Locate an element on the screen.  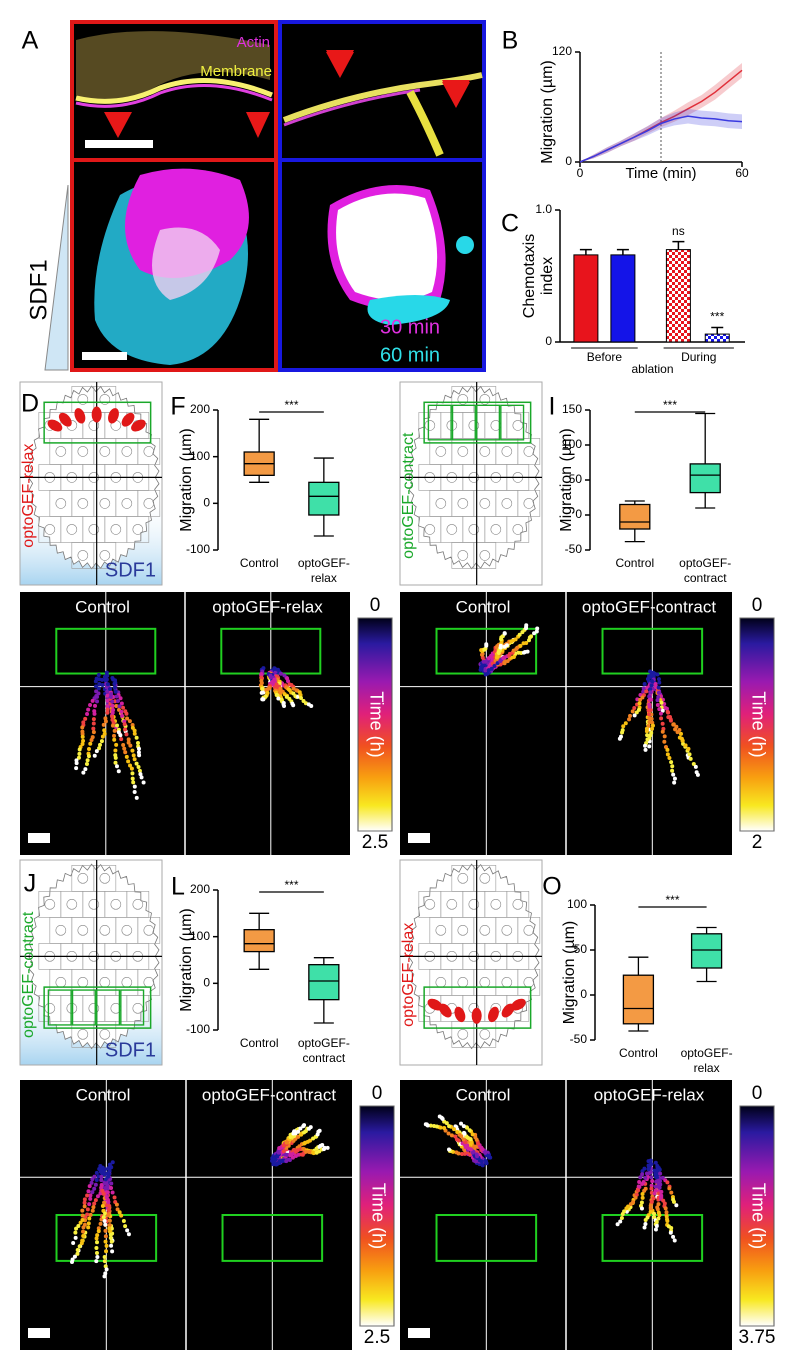
y-tick-label: -50 is located at coordinates (574, 549).